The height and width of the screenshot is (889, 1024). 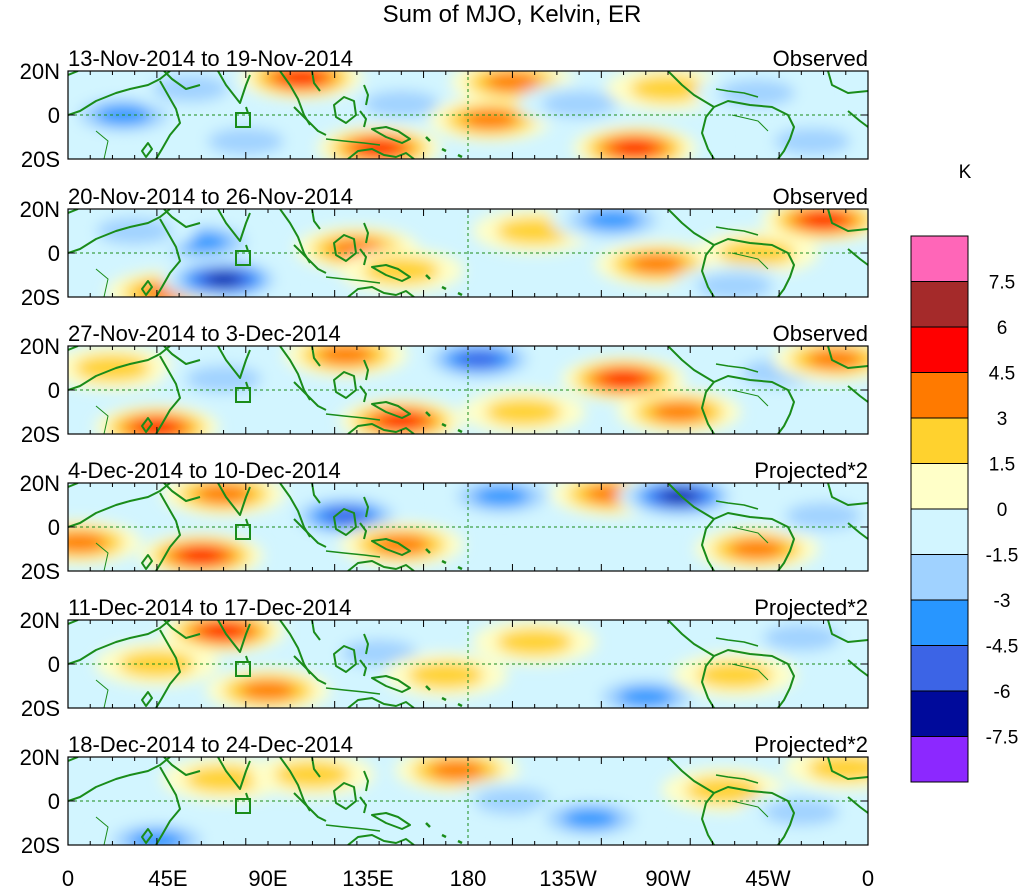 I want to click on x-tick-label: 180, so click(x=468, y=877).